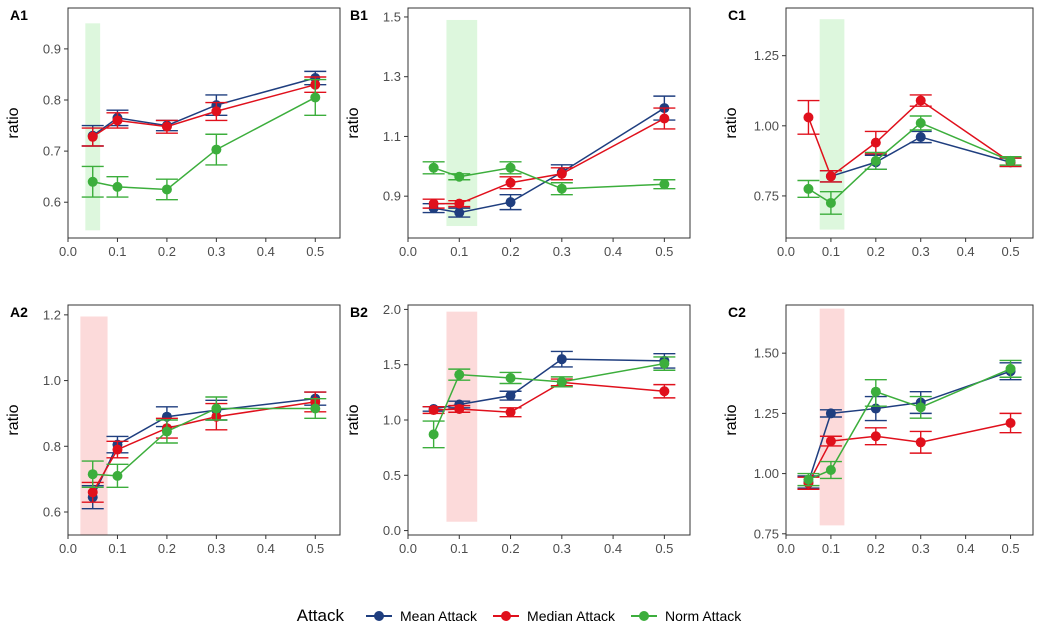 The width and height of the screenshot is (1038, 632). Describe the element at coordinates (786, 251) in the screenshot. I see `x-tick-label-c1: 0.0` at that location.